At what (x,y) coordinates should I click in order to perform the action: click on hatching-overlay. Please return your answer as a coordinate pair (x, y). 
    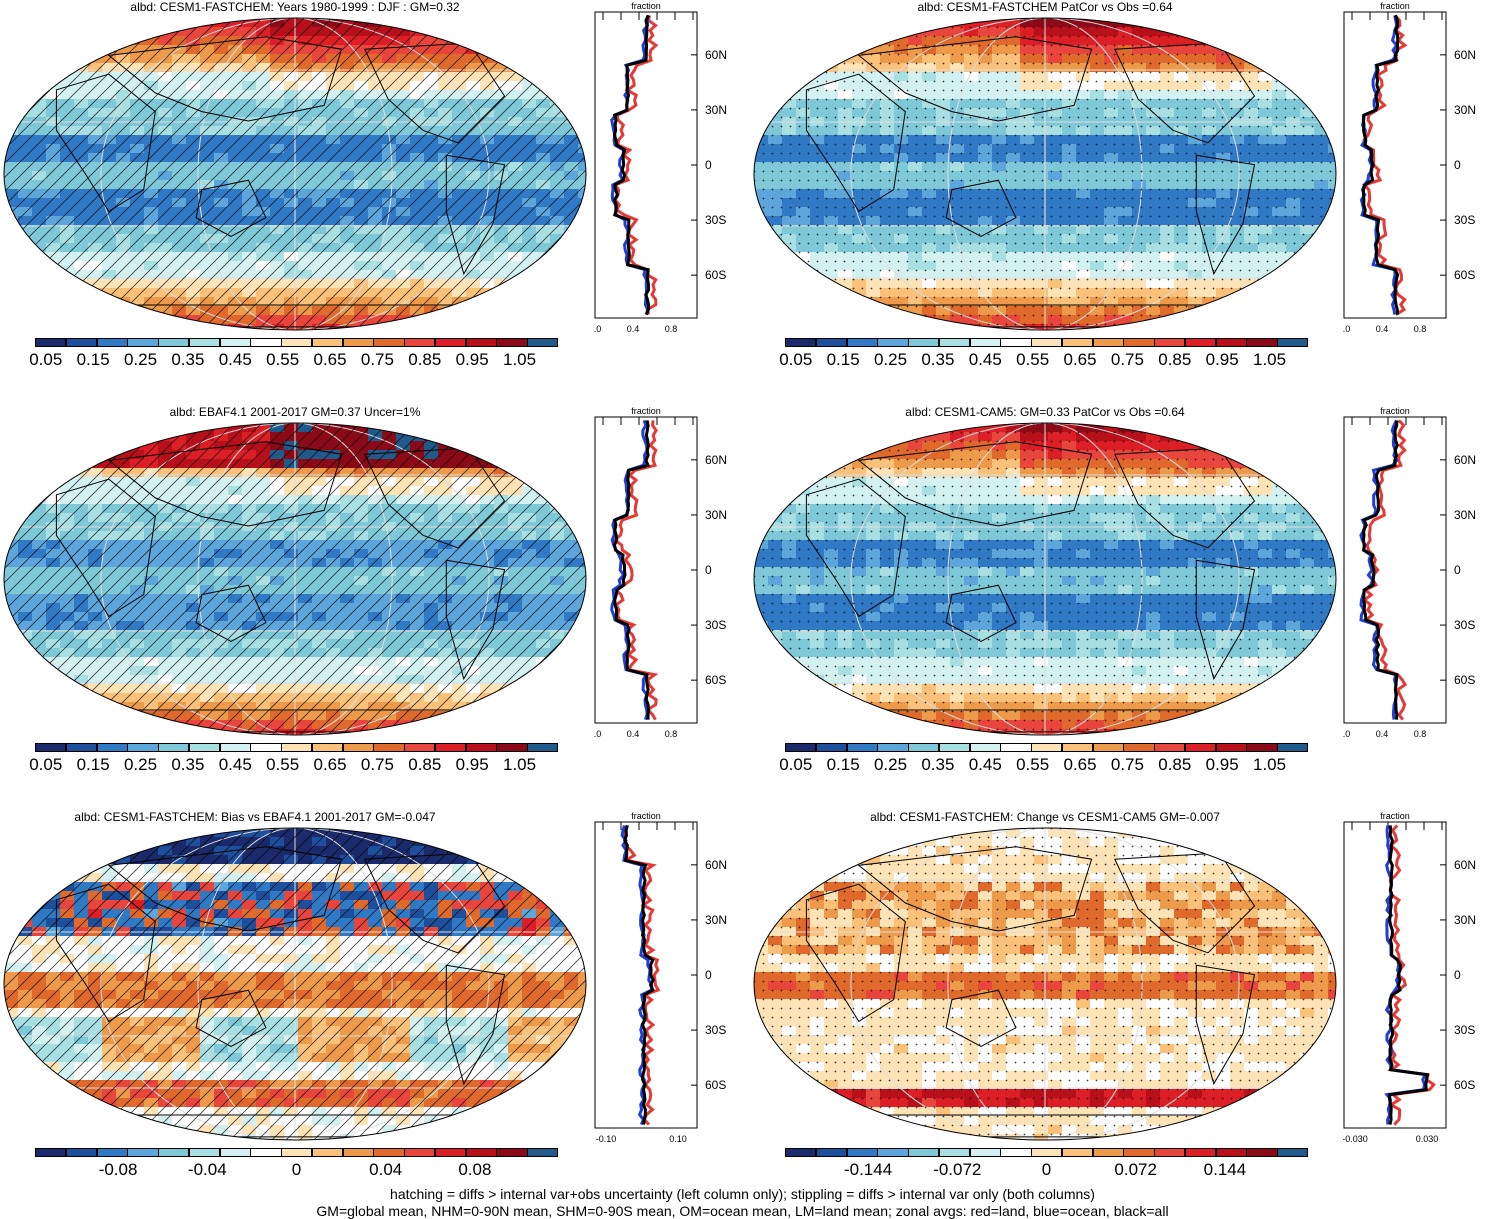
    Looking at the image, I should click on (295, 984).